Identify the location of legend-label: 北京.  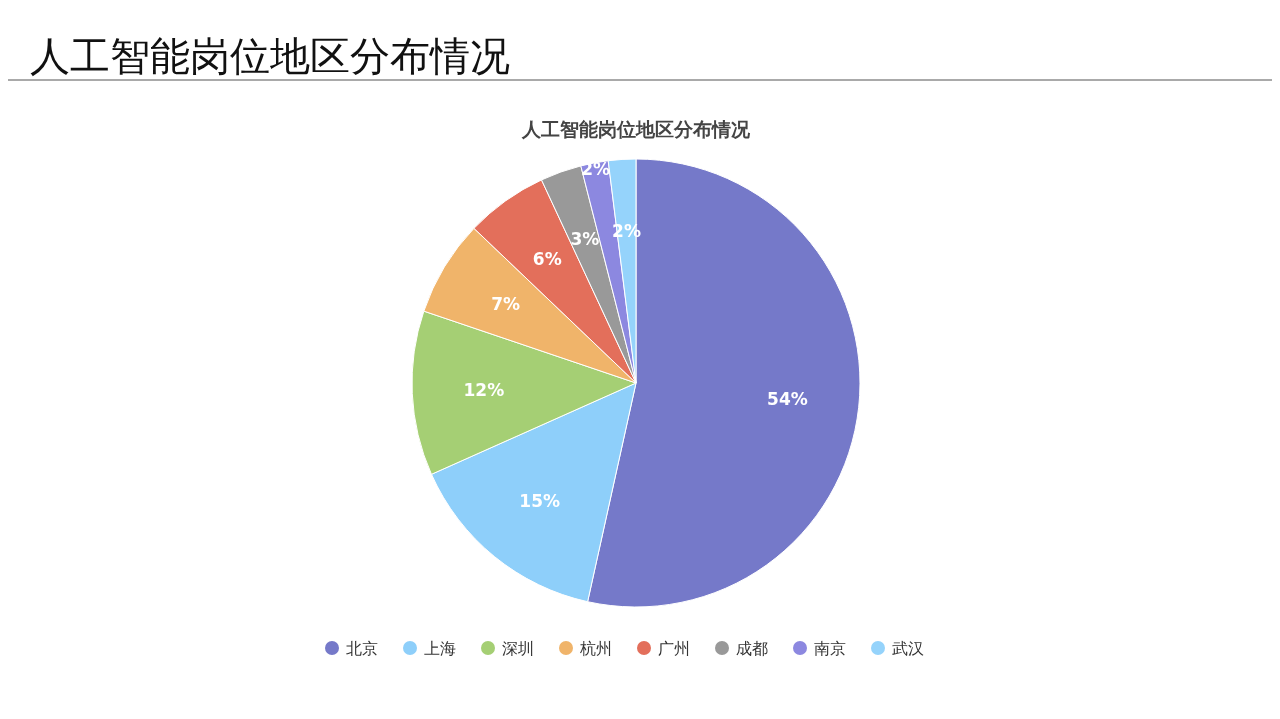
(362, 648).